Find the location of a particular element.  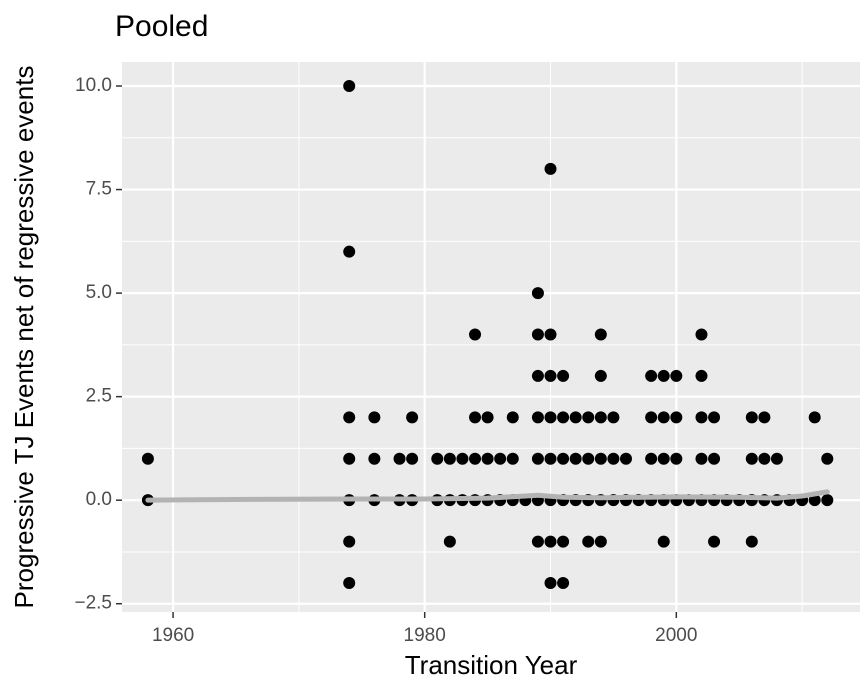

y-tick-label: 10.0 is located at coordinates (93, 85).